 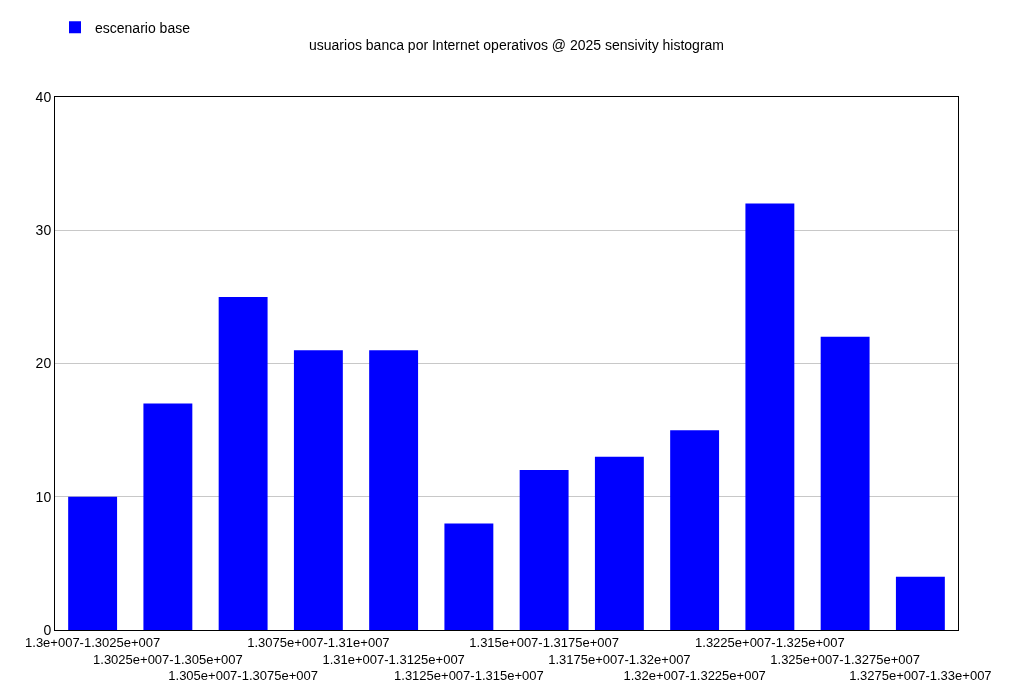 I want to click on x-tick-label: 1.3025e+007-1.305e+007, so click(x=168, y=659).